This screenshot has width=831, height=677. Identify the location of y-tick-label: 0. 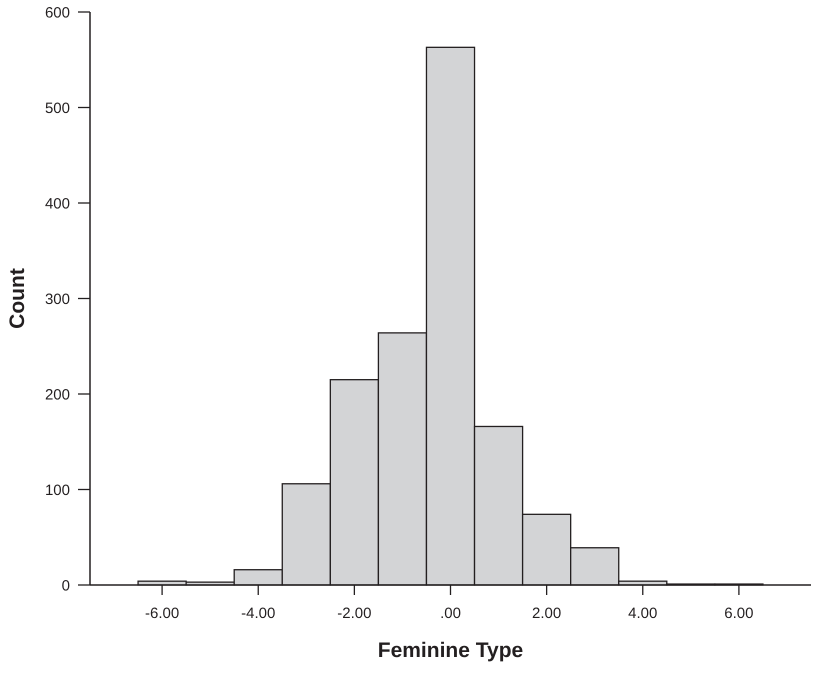
(66, 585).